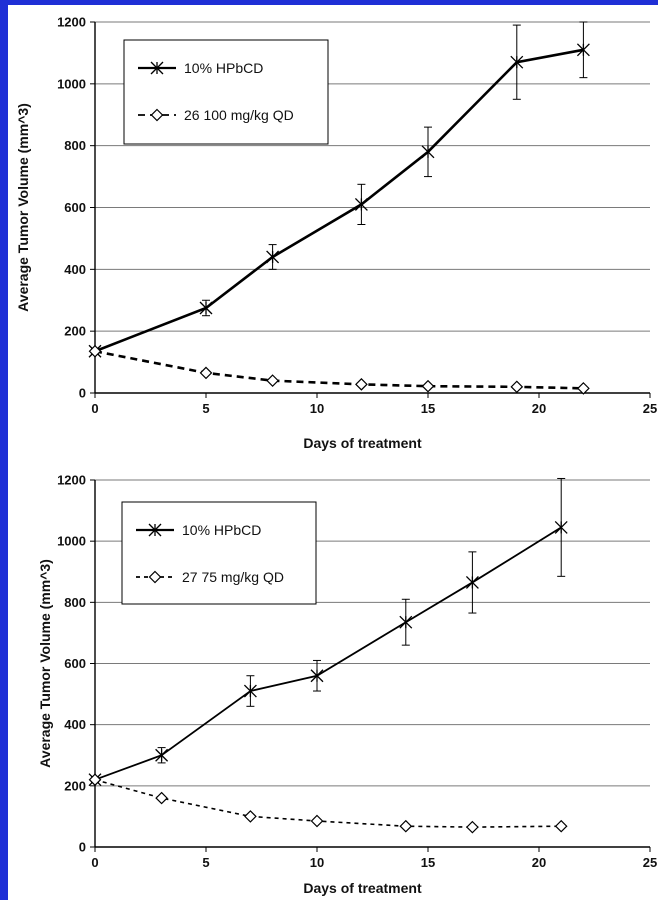 The image size is (658, 900). I want to click on legend: 10% HPbCD 27 75 mg/kg QD, so click(219, 553).